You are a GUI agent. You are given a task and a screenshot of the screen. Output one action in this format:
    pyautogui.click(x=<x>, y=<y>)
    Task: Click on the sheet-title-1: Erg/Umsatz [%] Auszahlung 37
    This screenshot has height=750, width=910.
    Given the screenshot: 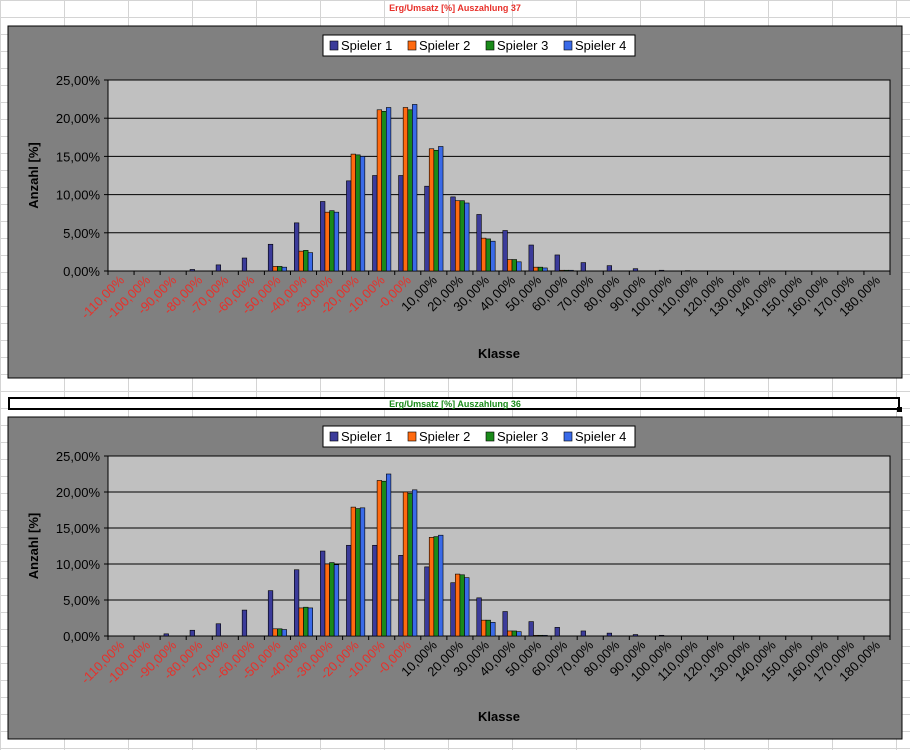 What is the action you would take?
    pyautogui.click(x=455, y=8)
    